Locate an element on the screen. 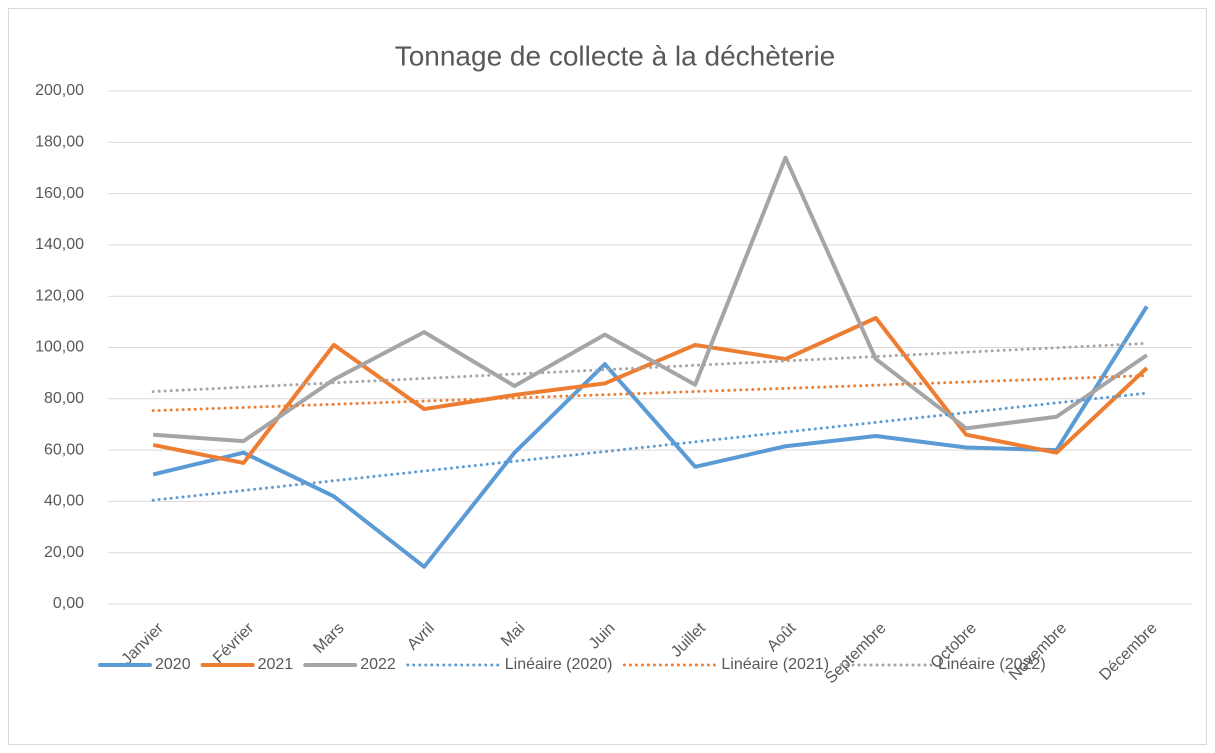 The height and width of the screenshot is (753, 1215). y-tick-label: 120,00 is located at coordinates (59, 295).